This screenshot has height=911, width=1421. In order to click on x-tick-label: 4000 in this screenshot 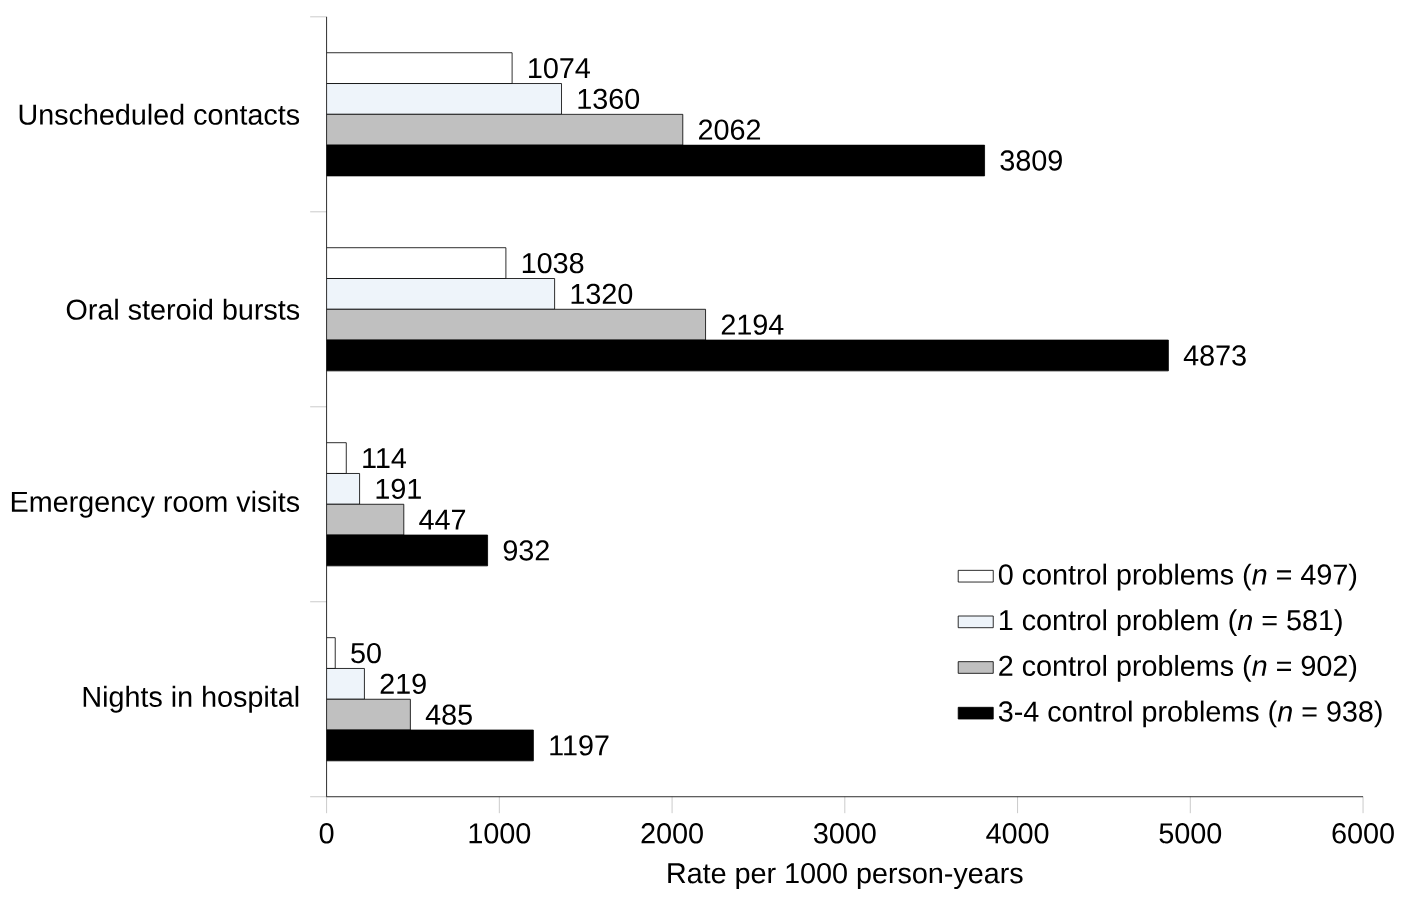, I will do `click(1017, 833)`.